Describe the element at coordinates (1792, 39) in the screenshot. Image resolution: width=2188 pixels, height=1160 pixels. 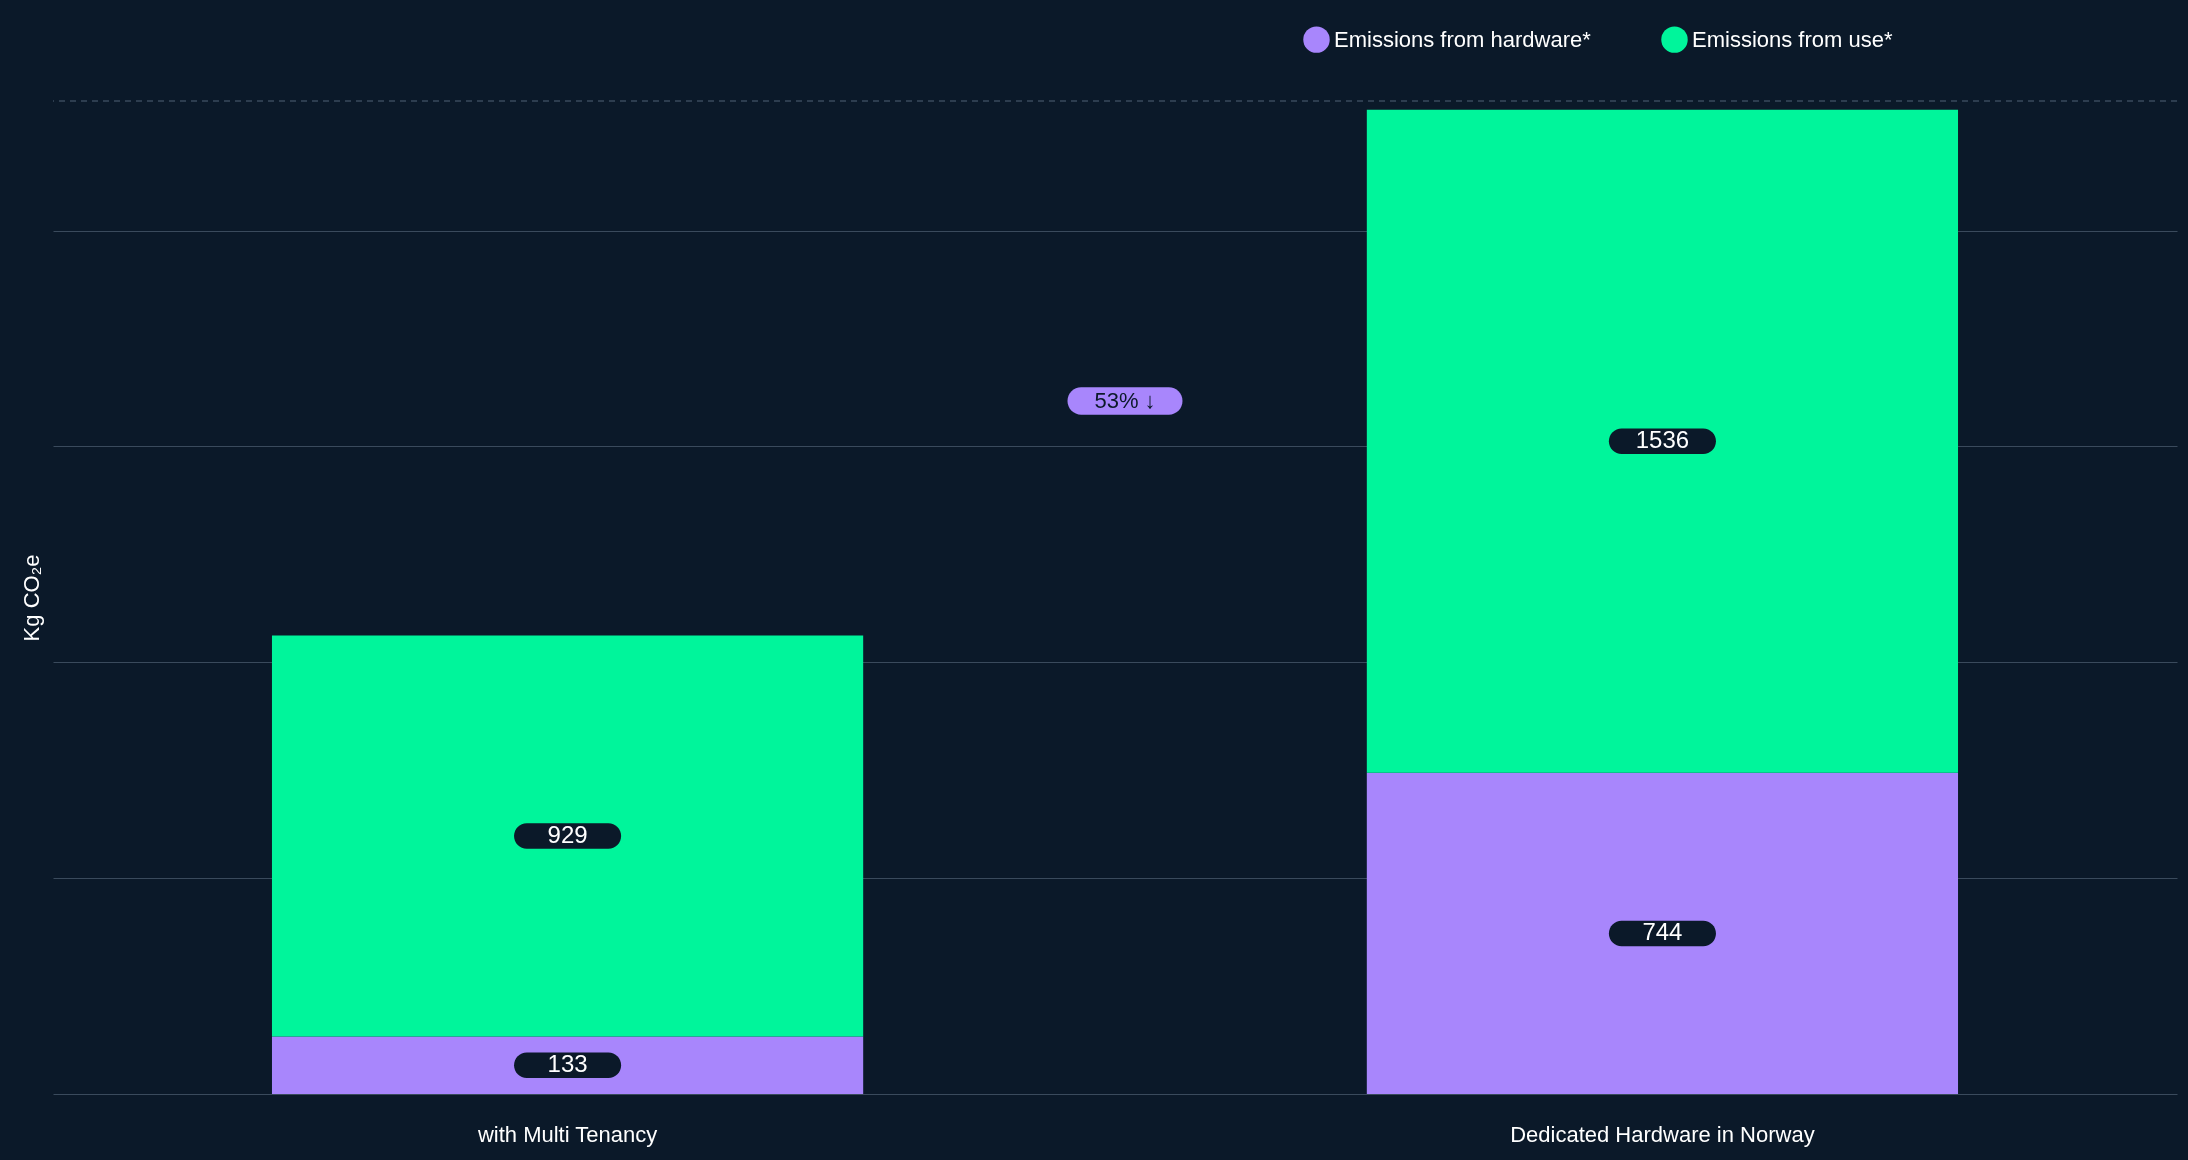
I see `legend-label: Emissions from use*` at that location.